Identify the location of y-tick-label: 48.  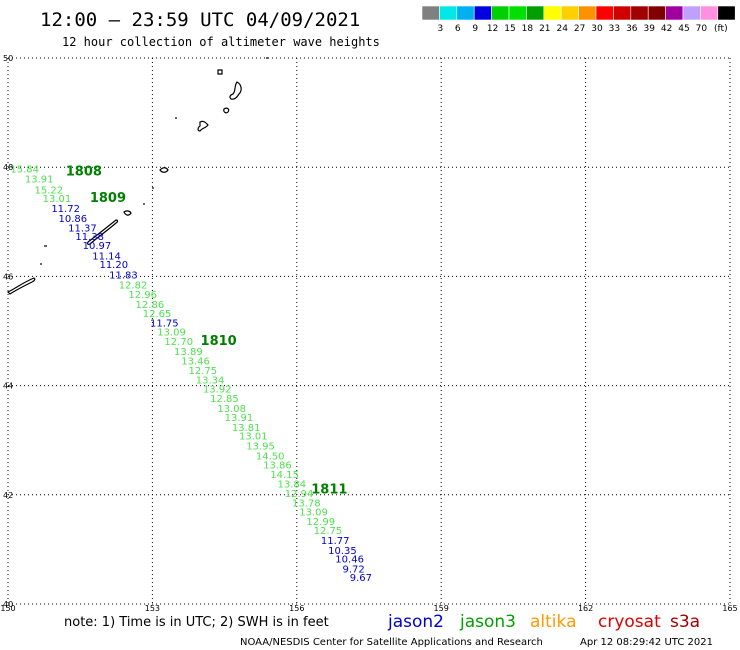
(8, 167).